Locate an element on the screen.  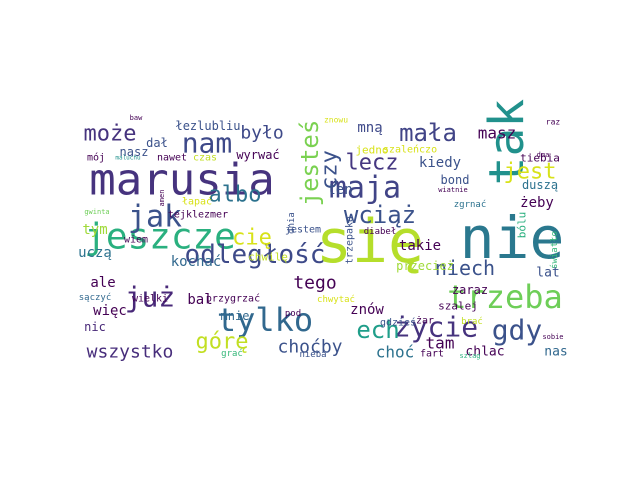
word: mnie is located at coordinates (235, 316).